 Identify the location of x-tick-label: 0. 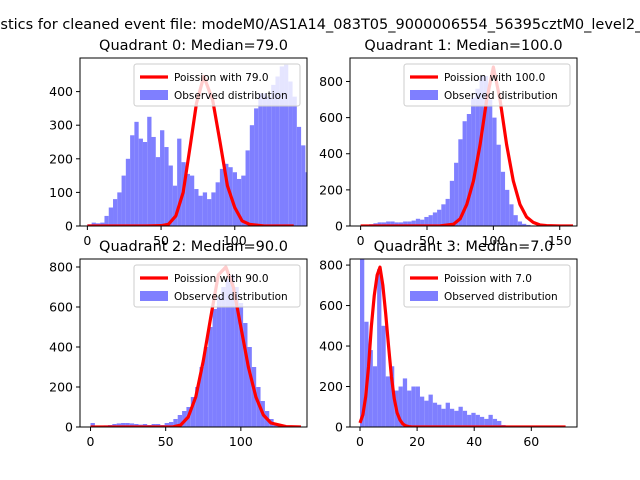
(87, 240).